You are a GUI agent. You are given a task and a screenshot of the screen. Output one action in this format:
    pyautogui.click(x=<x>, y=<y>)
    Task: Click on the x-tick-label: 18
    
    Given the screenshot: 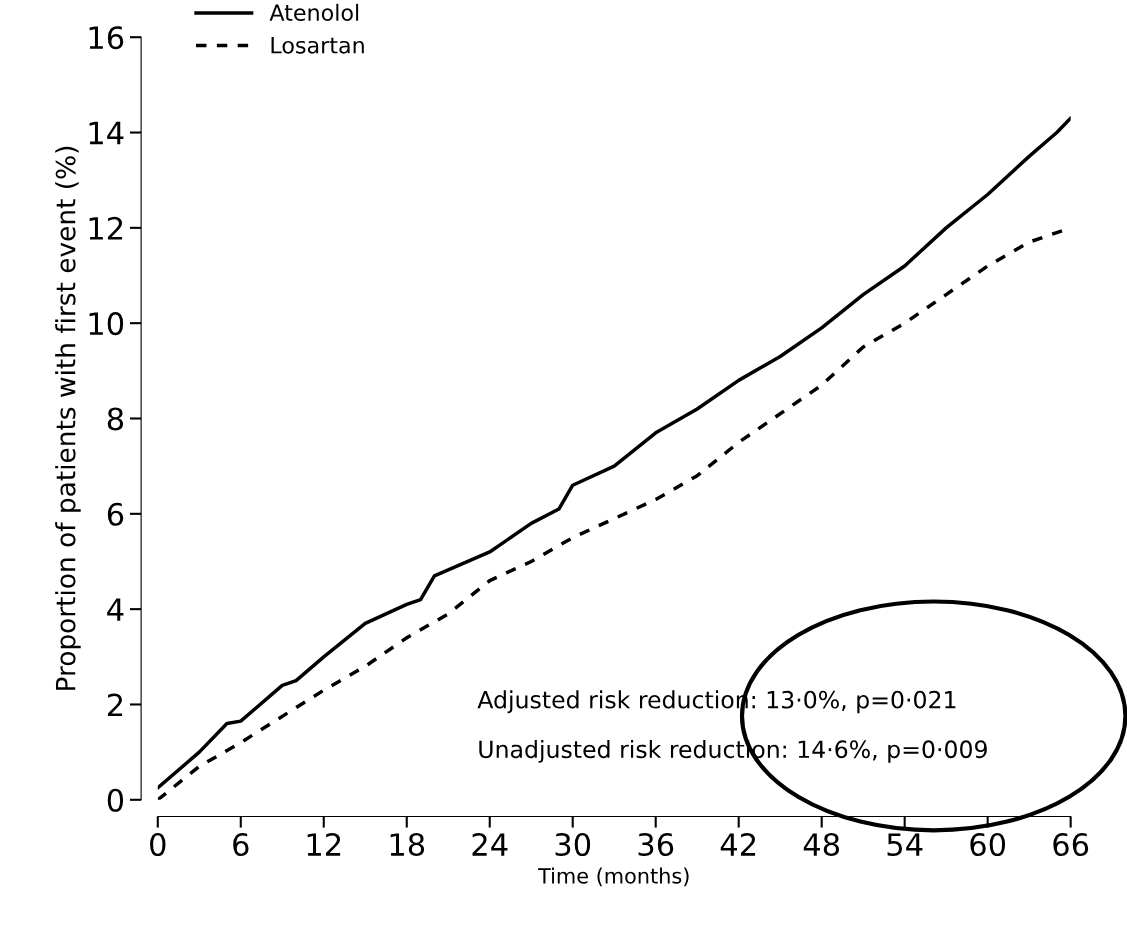 What is the action you would take?
    pyautogui.click(x=407, y=844)
    